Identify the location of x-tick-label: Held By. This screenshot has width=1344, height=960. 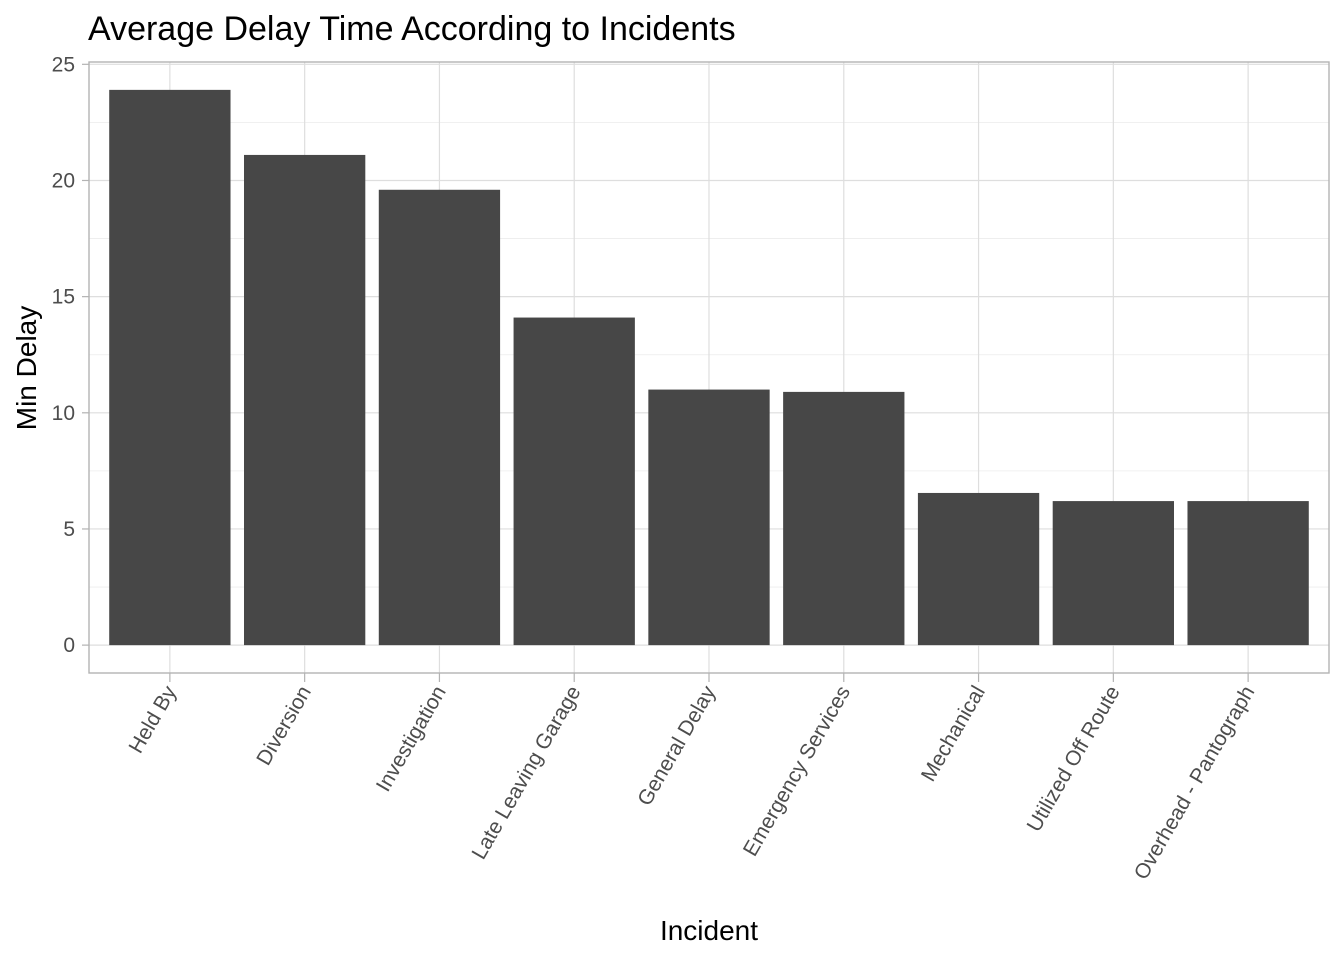
(153, 720).